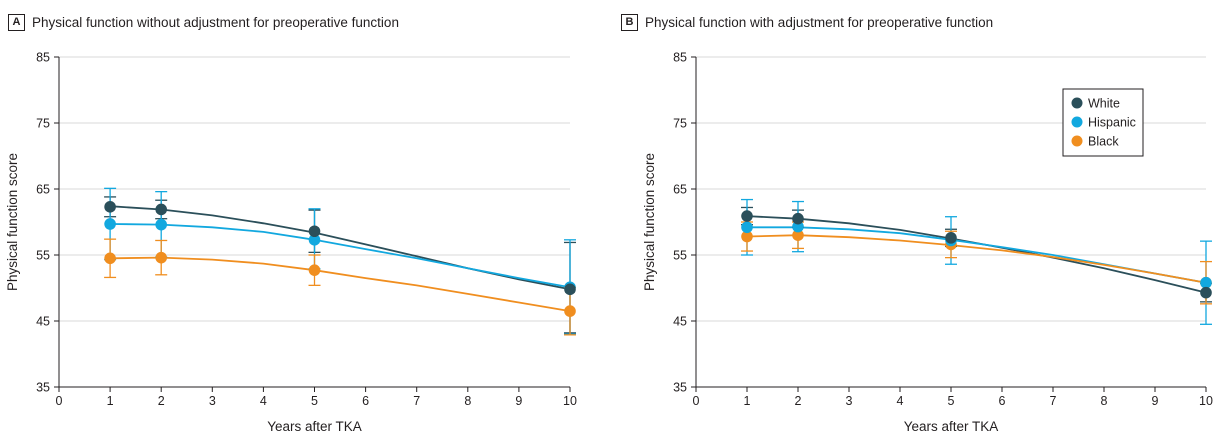 Image resolution: width=1225 pixels, height=439 pixels. I want to click on chart-b-y-tick-label: 85, so click(680, 58).